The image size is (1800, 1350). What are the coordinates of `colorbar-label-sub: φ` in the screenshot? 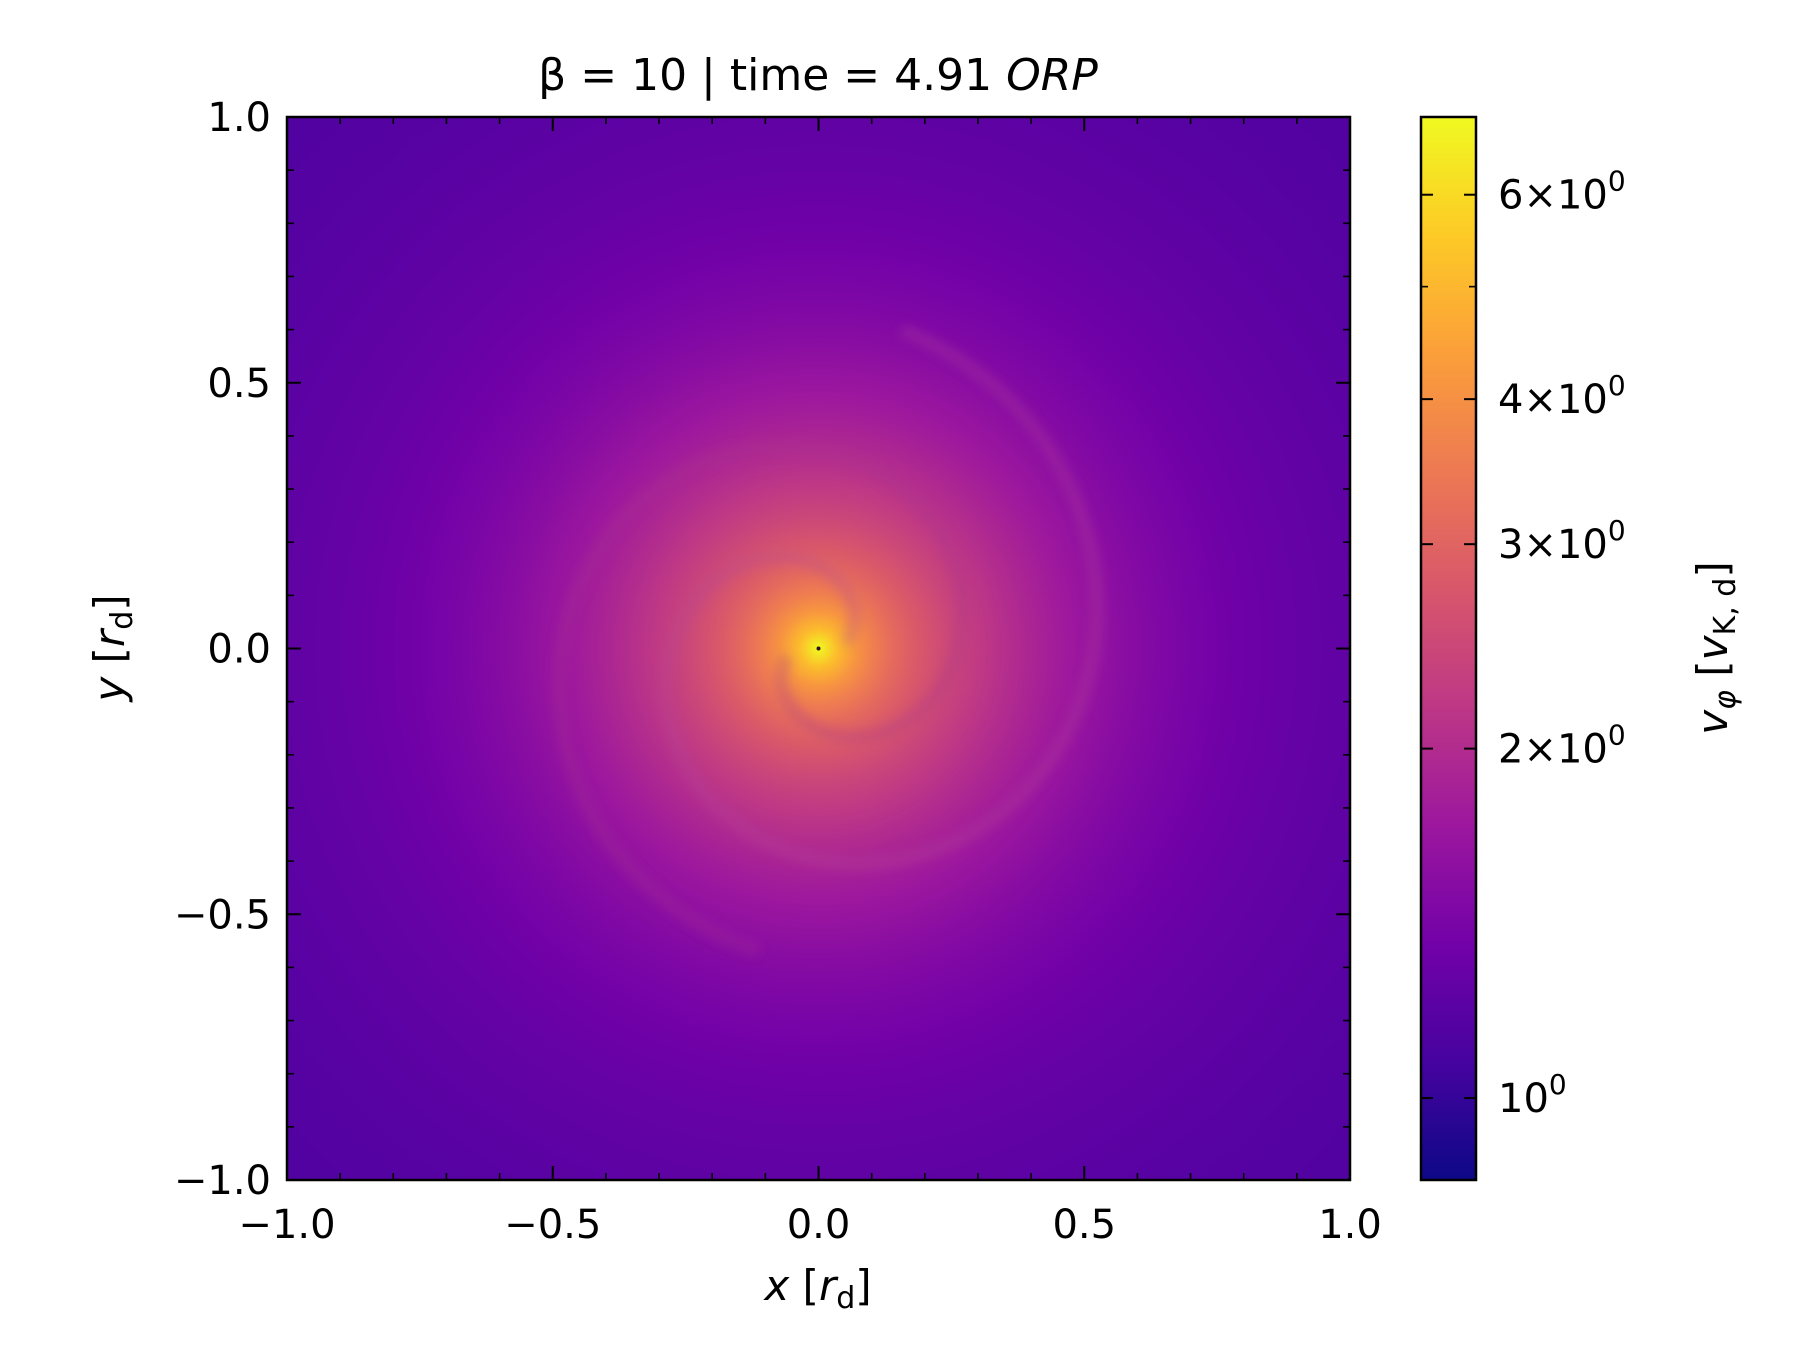 It's located at (1725, 700).